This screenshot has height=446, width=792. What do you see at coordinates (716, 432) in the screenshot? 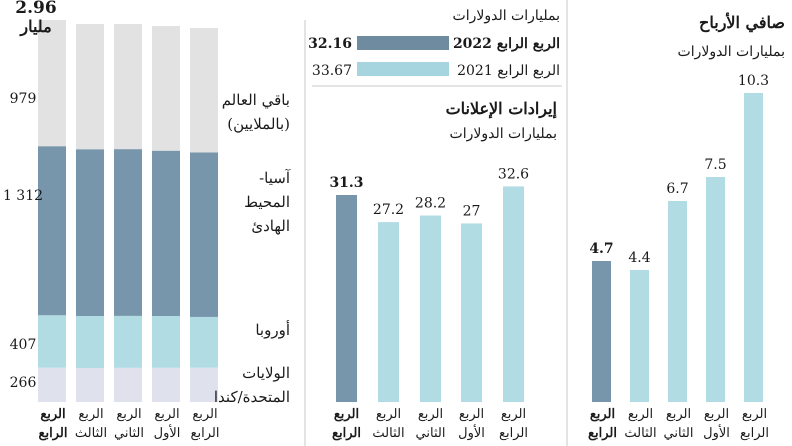
I see `income-xtick-3-line2: الأول` at bounding box center [716, 432].